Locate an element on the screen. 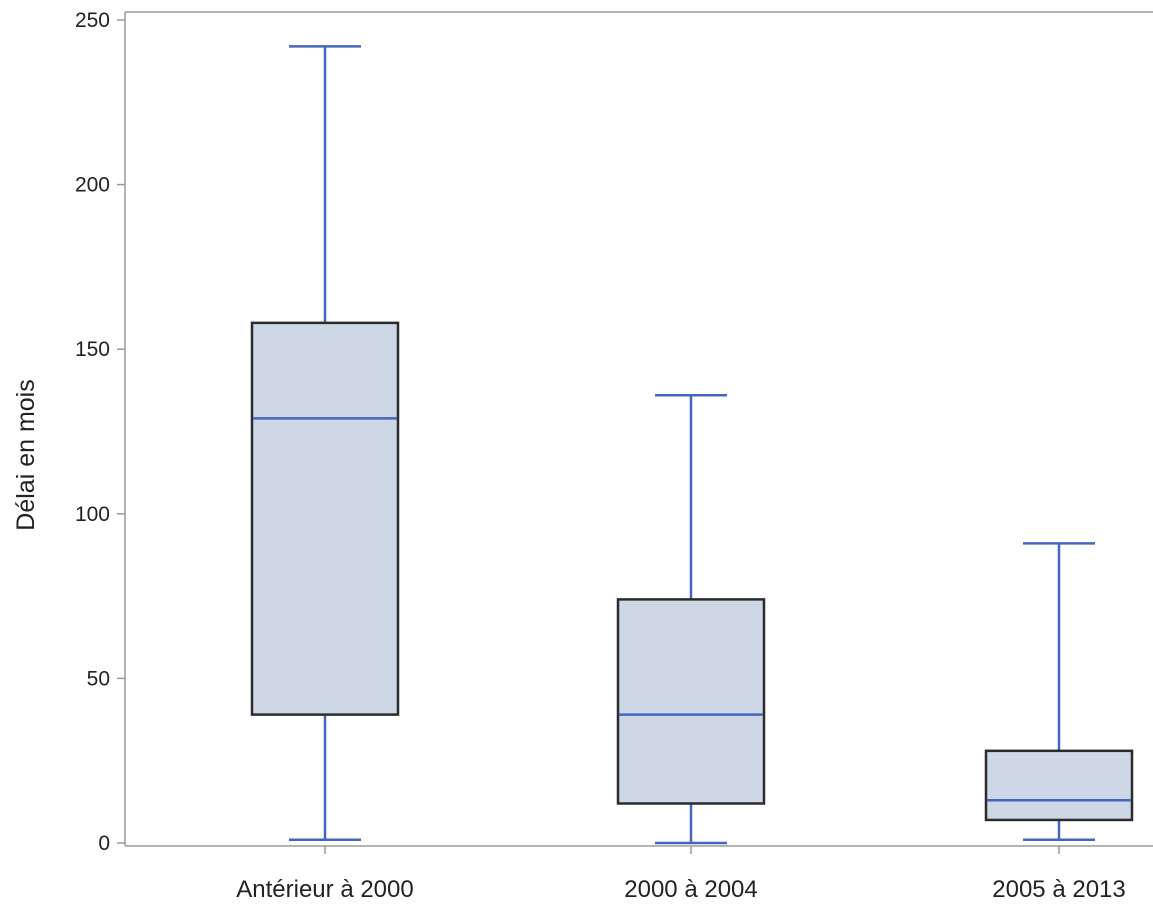 The image size is (1153, 910). y-axis-title: Délai en mois is located at coordinates (26, 454).